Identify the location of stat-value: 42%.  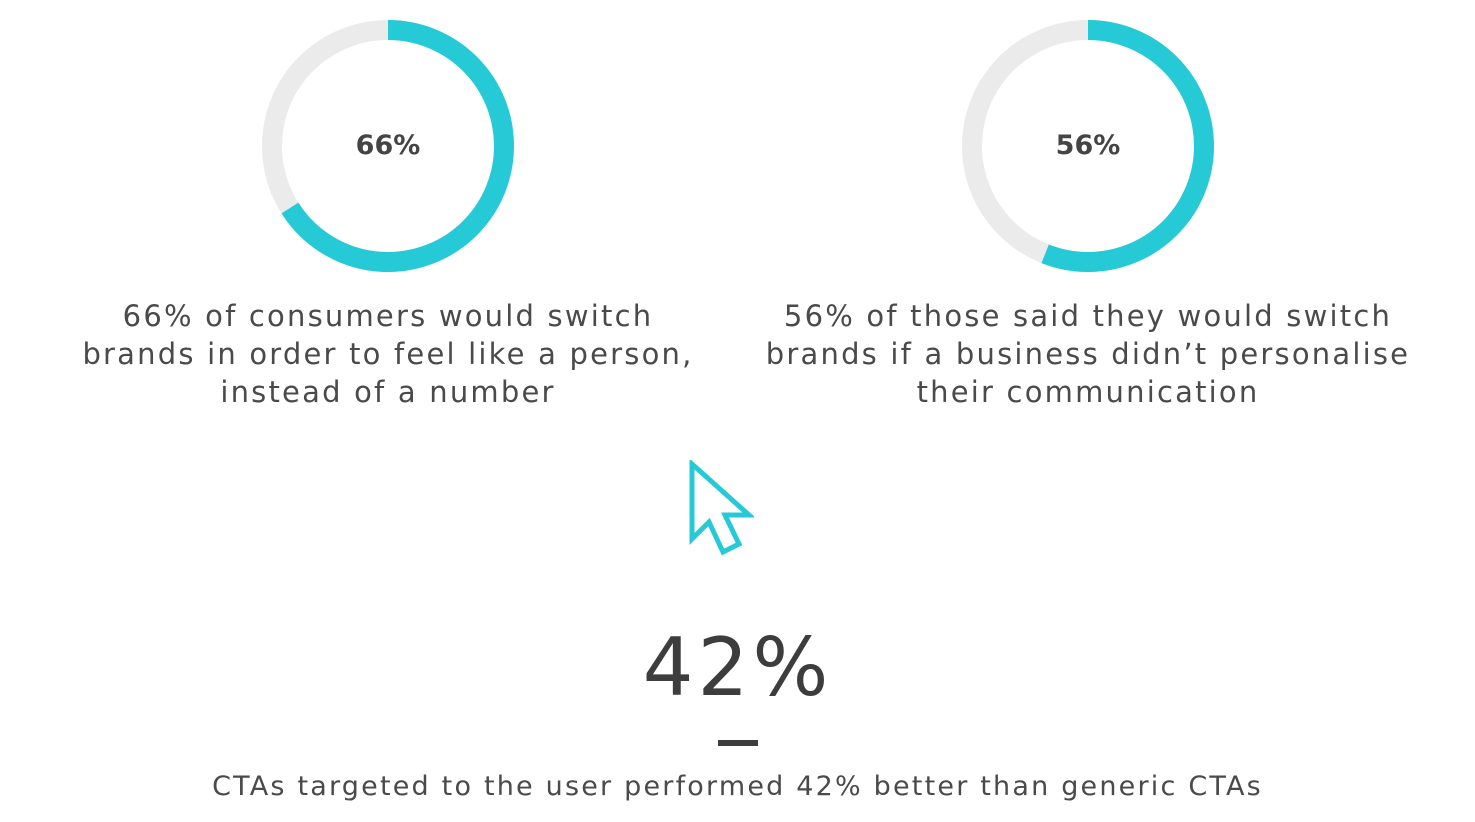
(737, 667).